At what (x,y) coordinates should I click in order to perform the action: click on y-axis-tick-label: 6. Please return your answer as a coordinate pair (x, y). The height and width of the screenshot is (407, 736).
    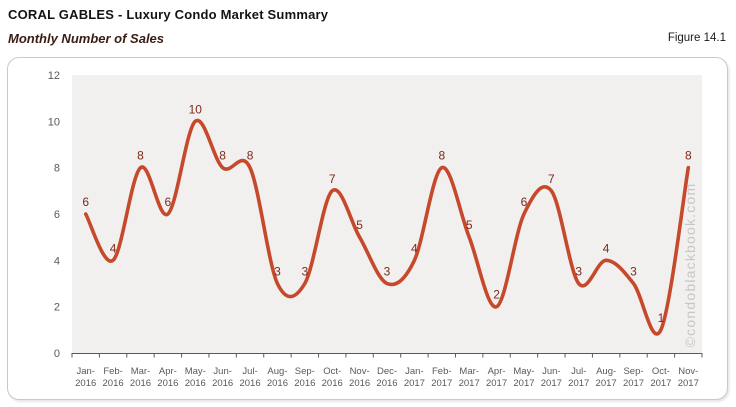
    Looking at the image, I should click on (57, 215).